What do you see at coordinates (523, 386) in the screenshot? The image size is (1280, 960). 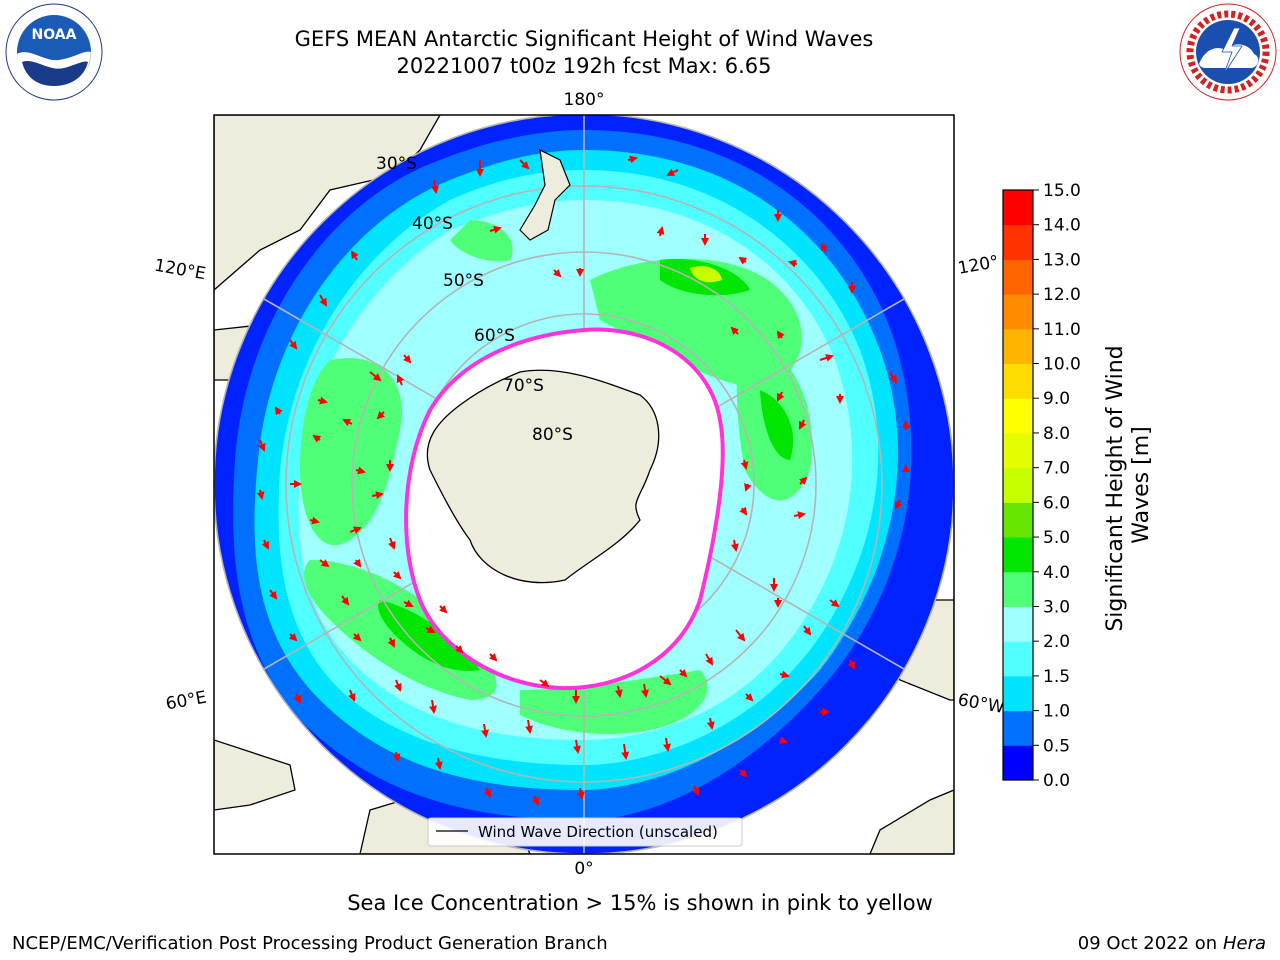 I see `lat-label-70s: 70°S` at bounding box center [523, 386].